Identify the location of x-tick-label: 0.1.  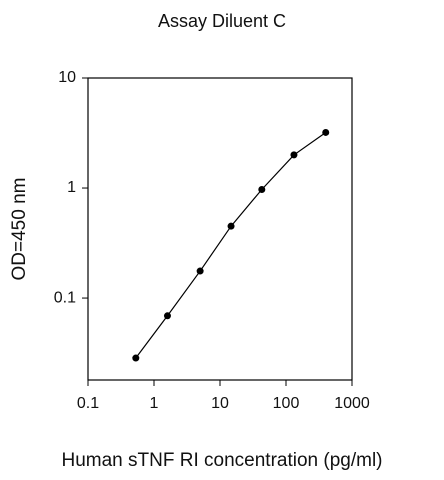
(88, 403).